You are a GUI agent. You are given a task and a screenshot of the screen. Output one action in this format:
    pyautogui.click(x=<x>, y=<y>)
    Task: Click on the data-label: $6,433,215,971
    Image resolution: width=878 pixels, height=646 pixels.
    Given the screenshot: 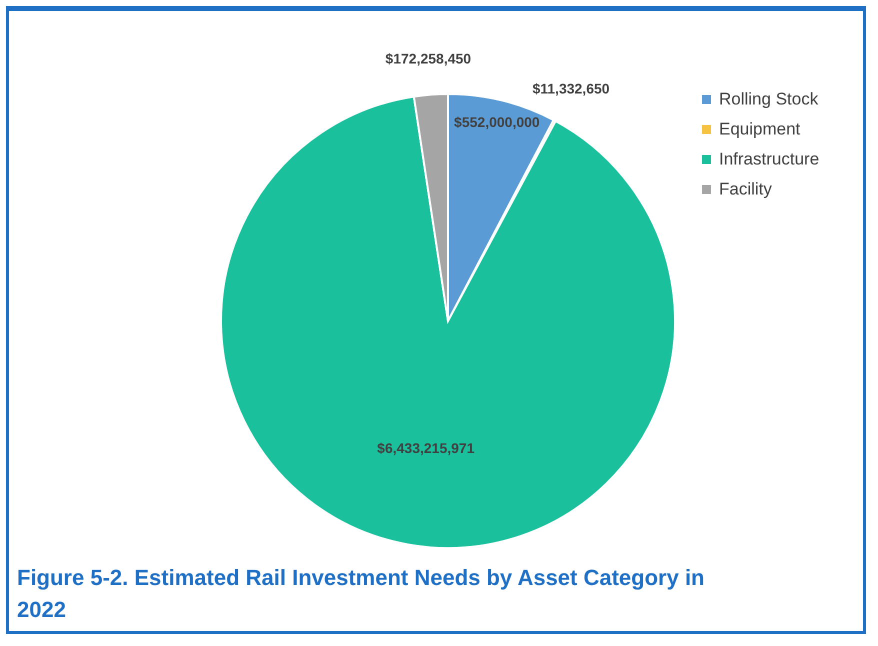 What is the action you would take?
    pyautogui.click(x=426, y=448)
    